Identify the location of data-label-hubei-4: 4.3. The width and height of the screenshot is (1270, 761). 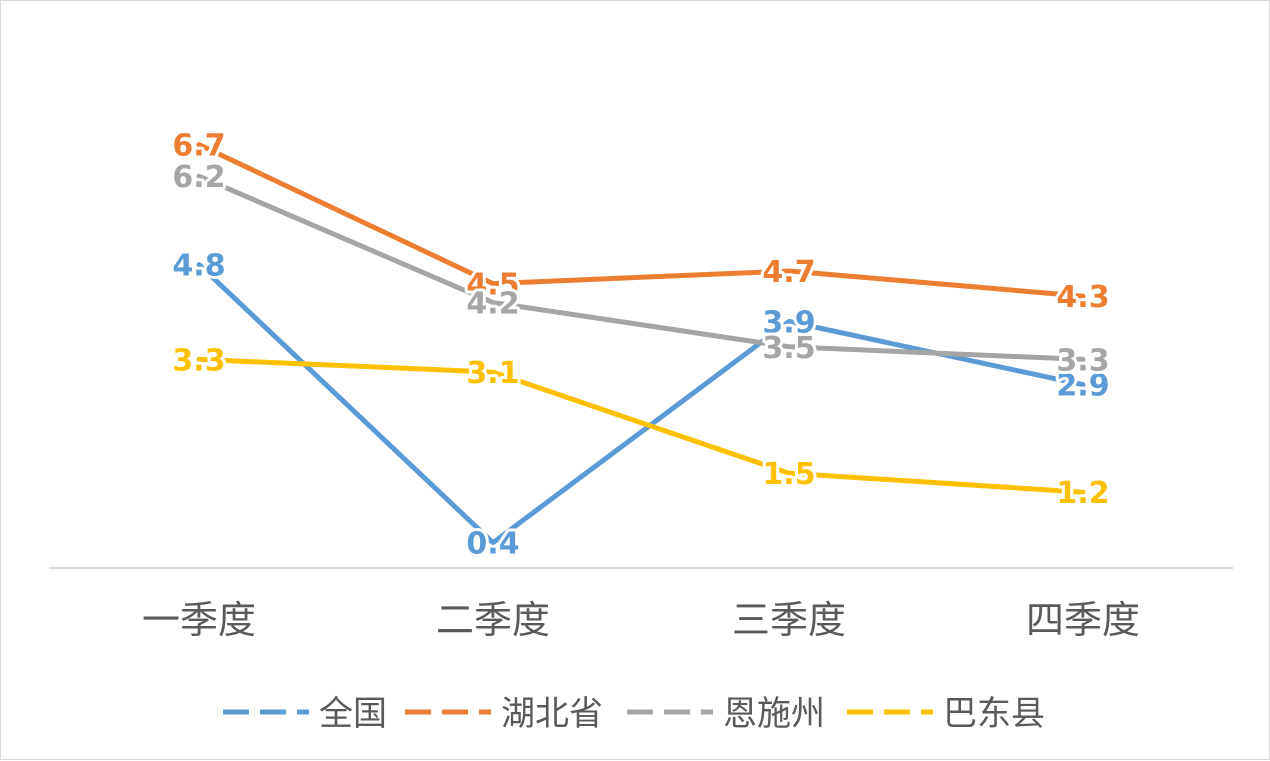
(1082, 297).